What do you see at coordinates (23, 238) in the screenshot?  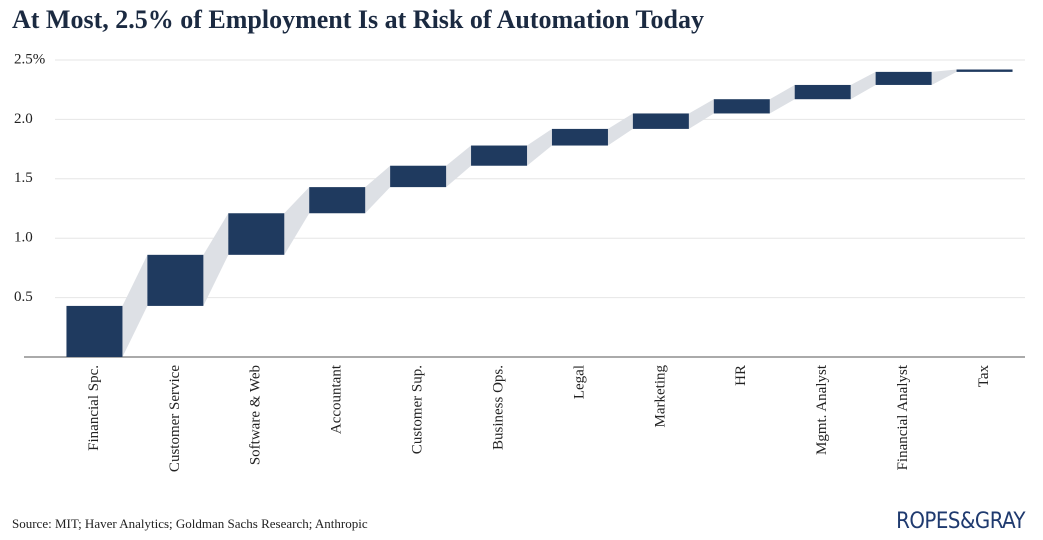 I see `y-tick-label: 1.0` at bounding box center [23, 238].